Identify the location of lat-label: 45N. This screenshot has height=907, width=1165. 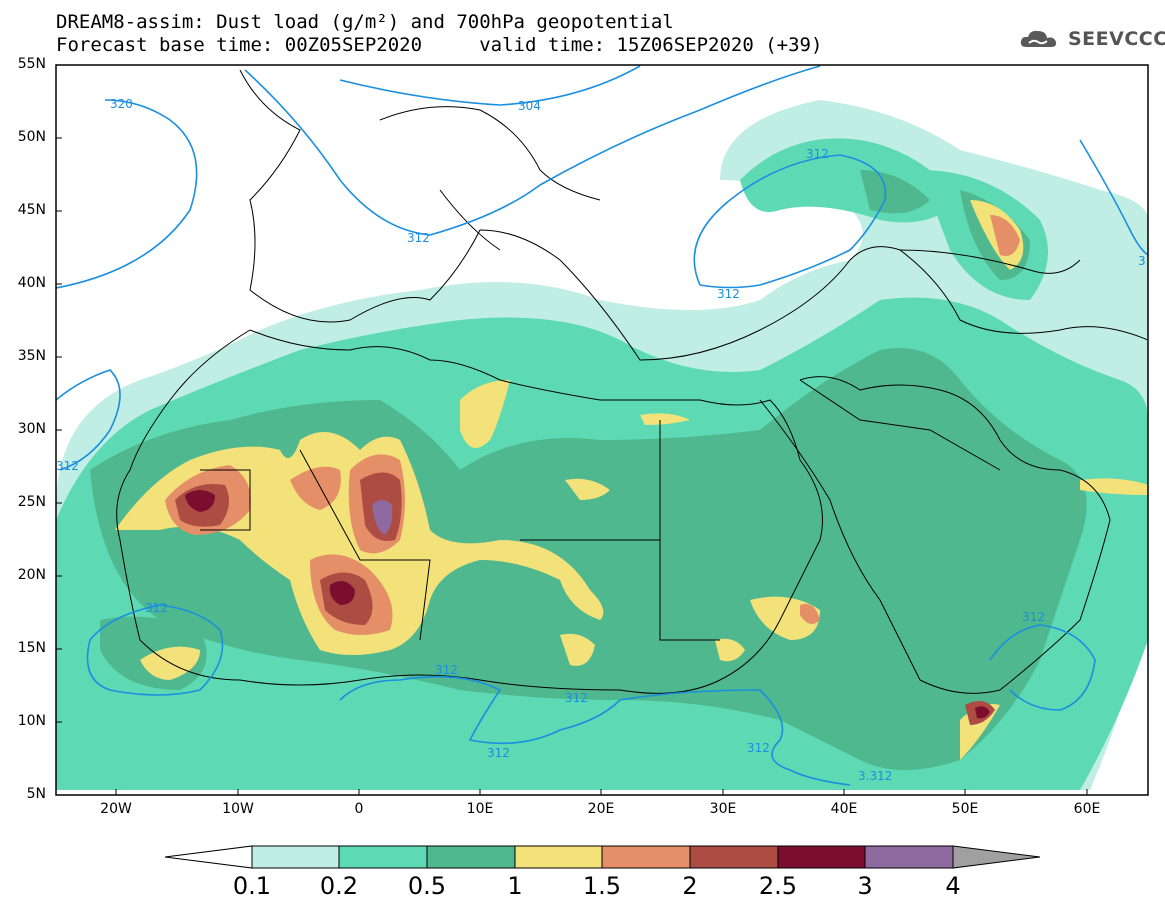
(31, 210).